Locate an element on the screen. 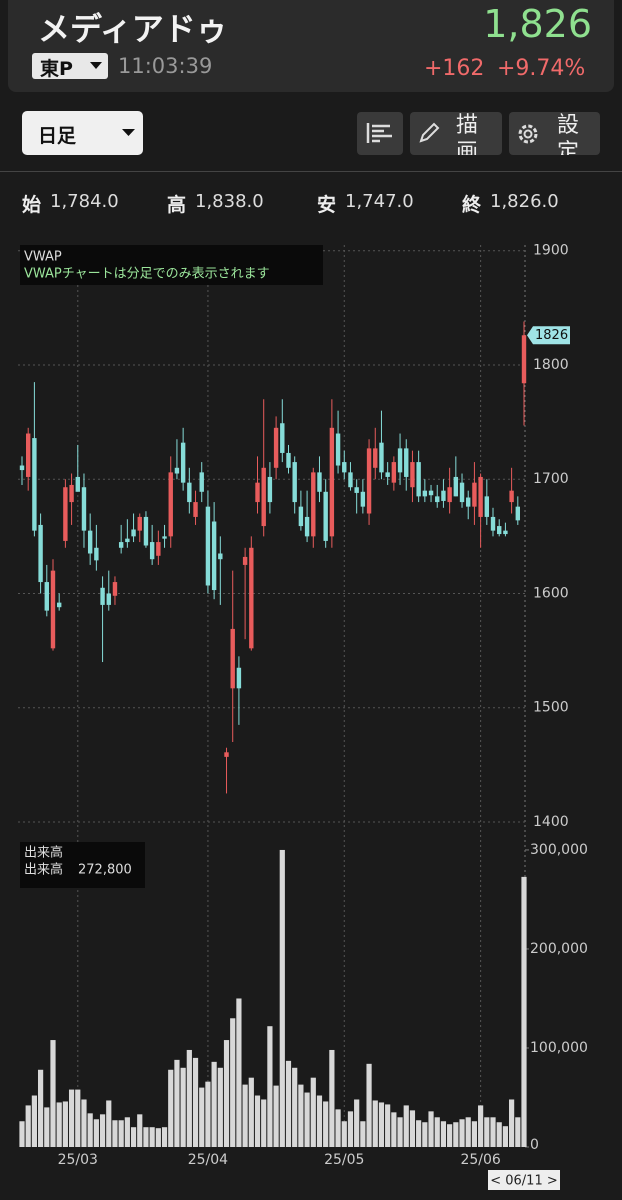 The image size is (622, 1200). summary-value: 1,826.0 is located at coordinates (524, 201).